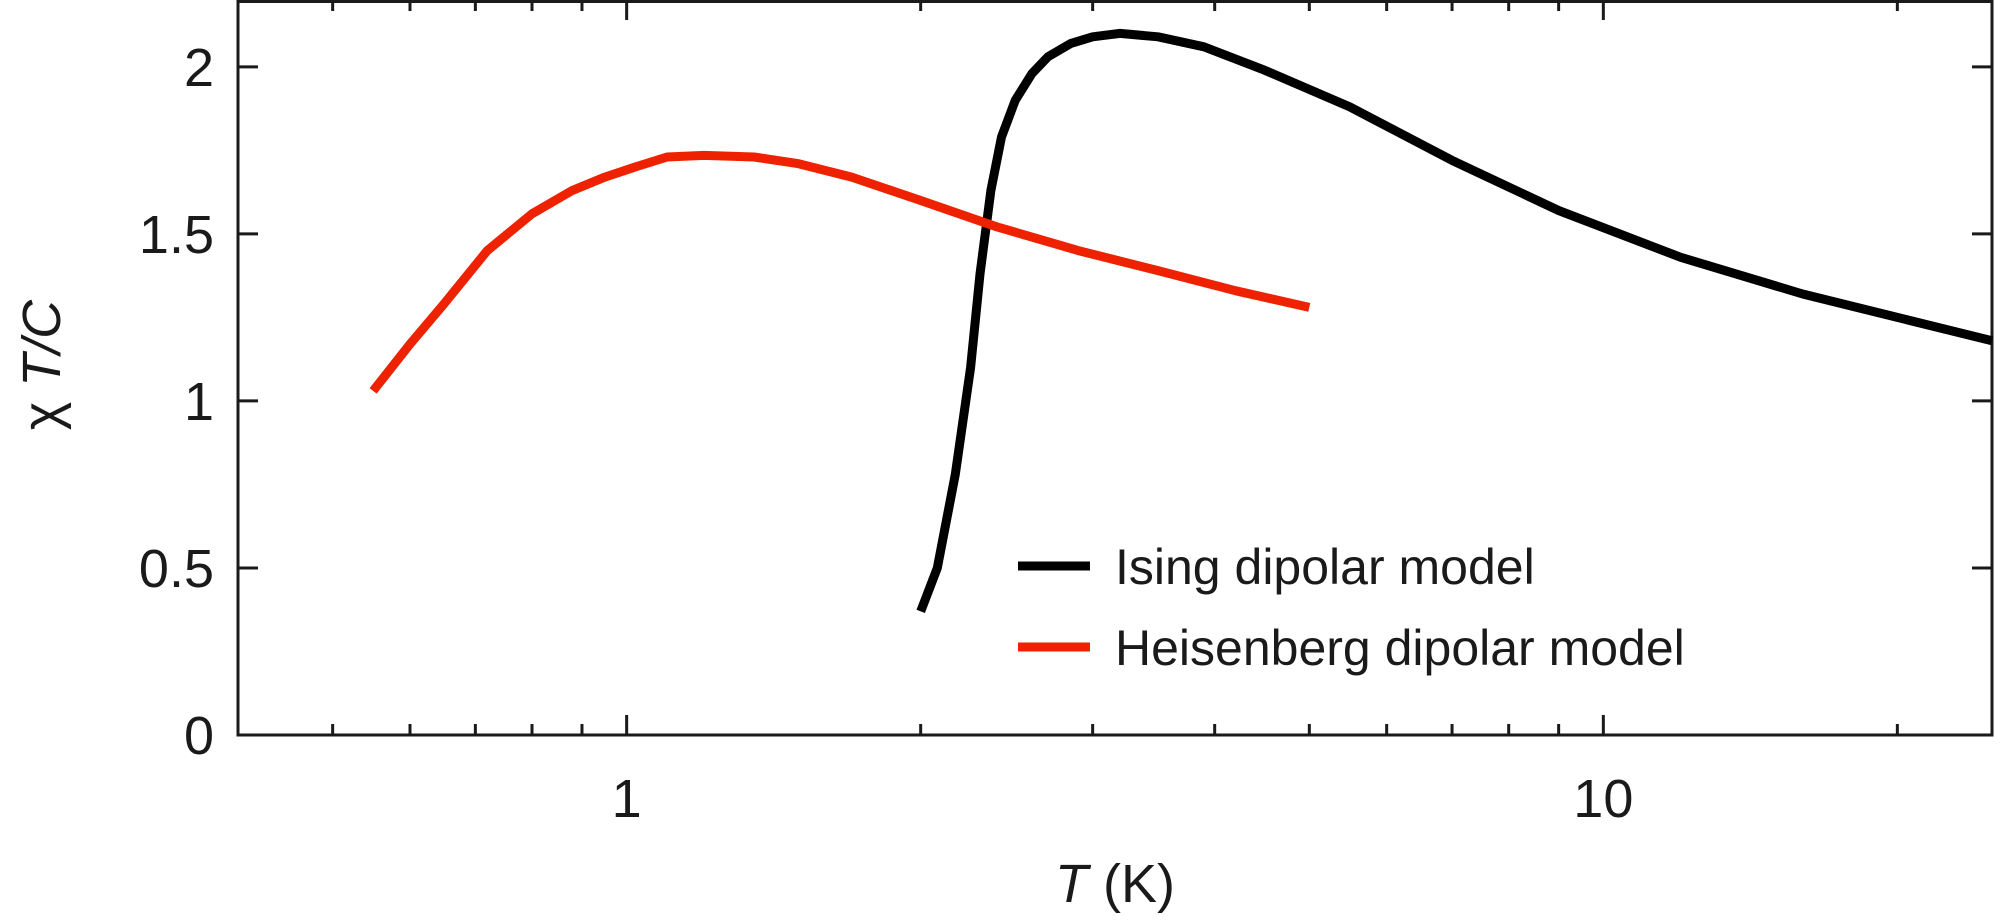  Describe the element at coordinates (1603, 799) in the screenshot. I see `x-tick-label: 10` at that location.